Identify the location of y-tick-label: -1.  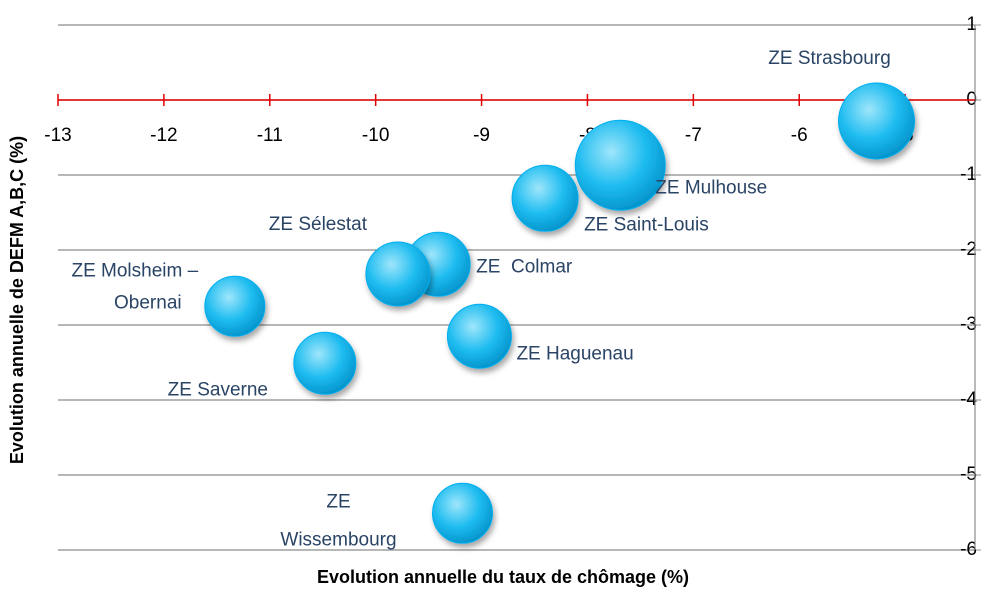
(968, 174).